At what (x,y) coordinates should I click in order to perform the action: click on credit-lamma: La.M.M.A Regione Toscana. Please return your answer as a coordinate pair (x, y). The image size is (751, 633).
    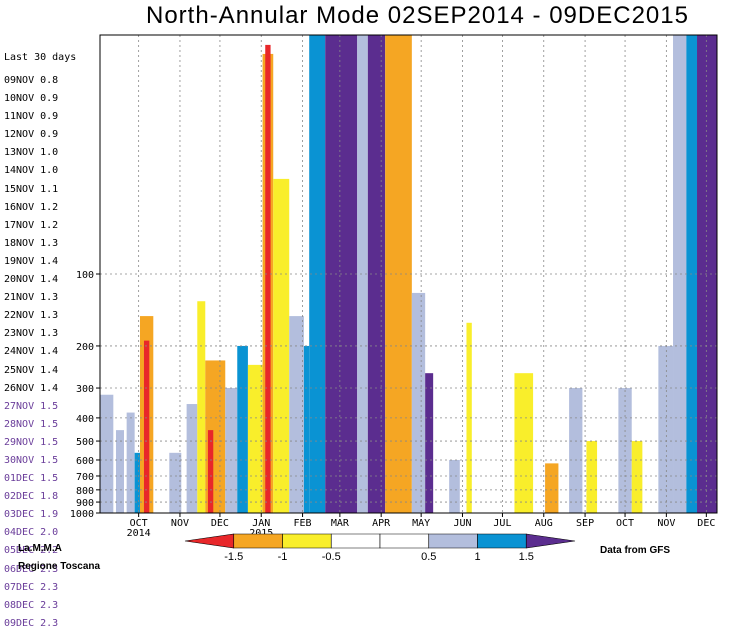
    Looking at the image, I should click on (59, 558).